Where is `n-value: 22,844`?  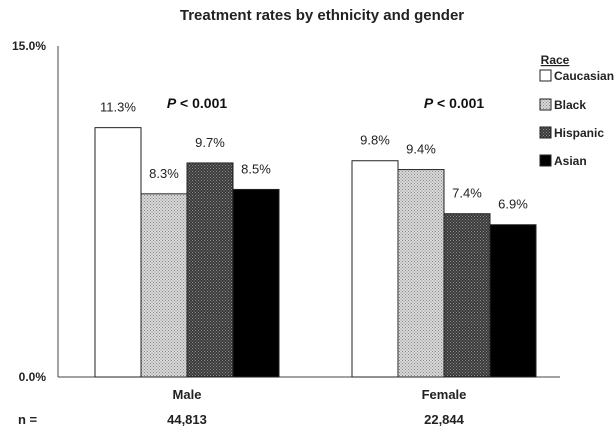
n-value: 22,844 is located at coordinates (444, 419).